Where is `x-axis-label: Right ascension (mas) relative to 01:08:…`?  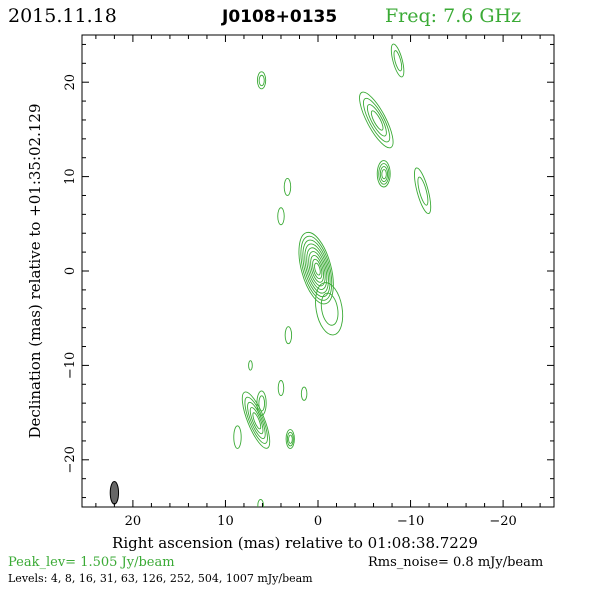 x-axis-label: Right ascension (mas) relative to 01:08:… is located at coordinates (295, 543).